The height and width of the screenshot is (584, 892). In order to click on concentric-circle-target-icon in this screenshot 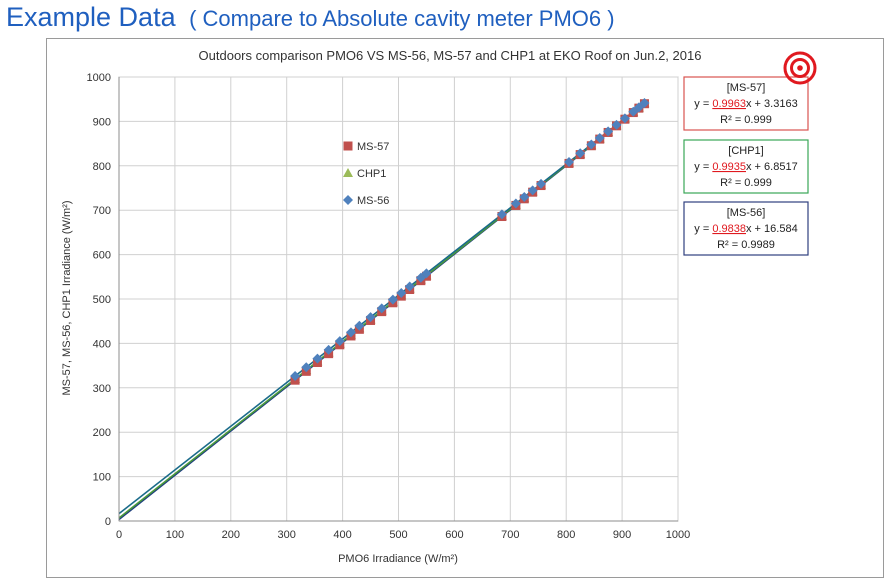, I will do `click(800, 68)`.